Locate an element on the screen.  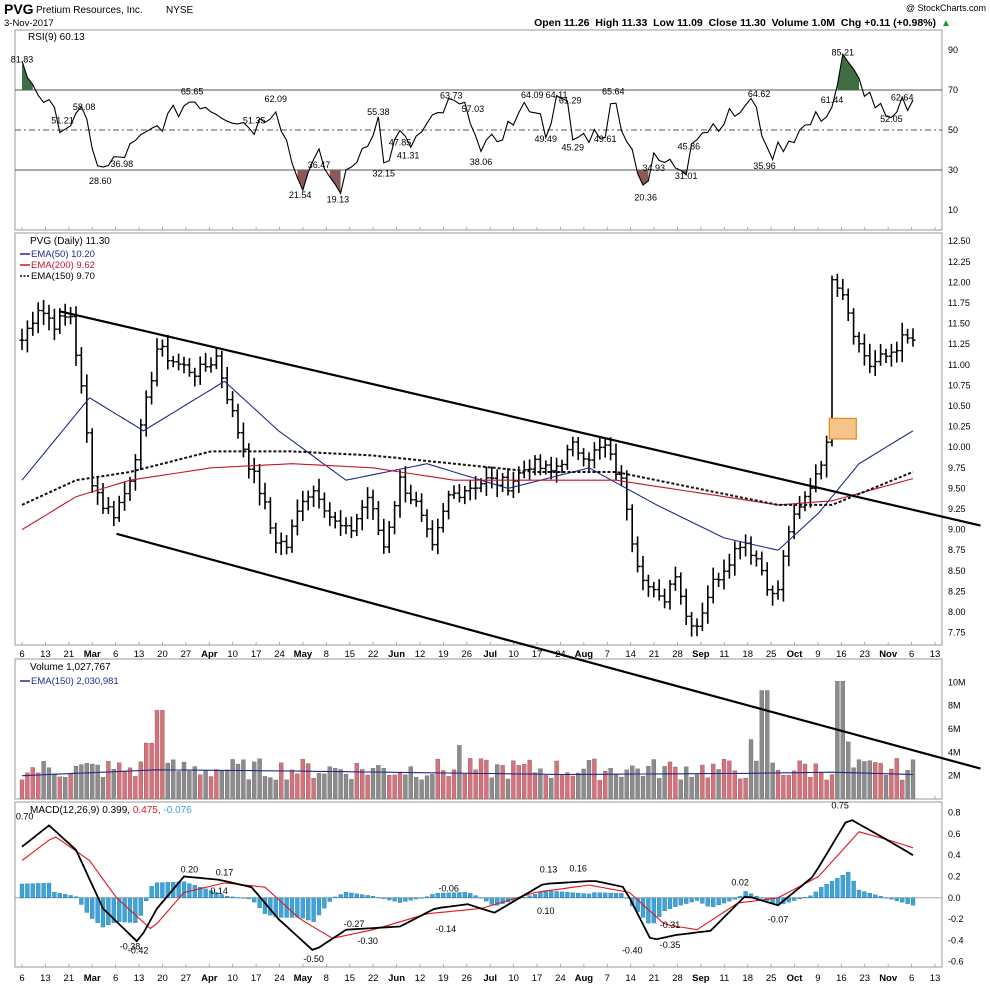
volume-y-tick-label: 4M is located at coordinates (954, 752).